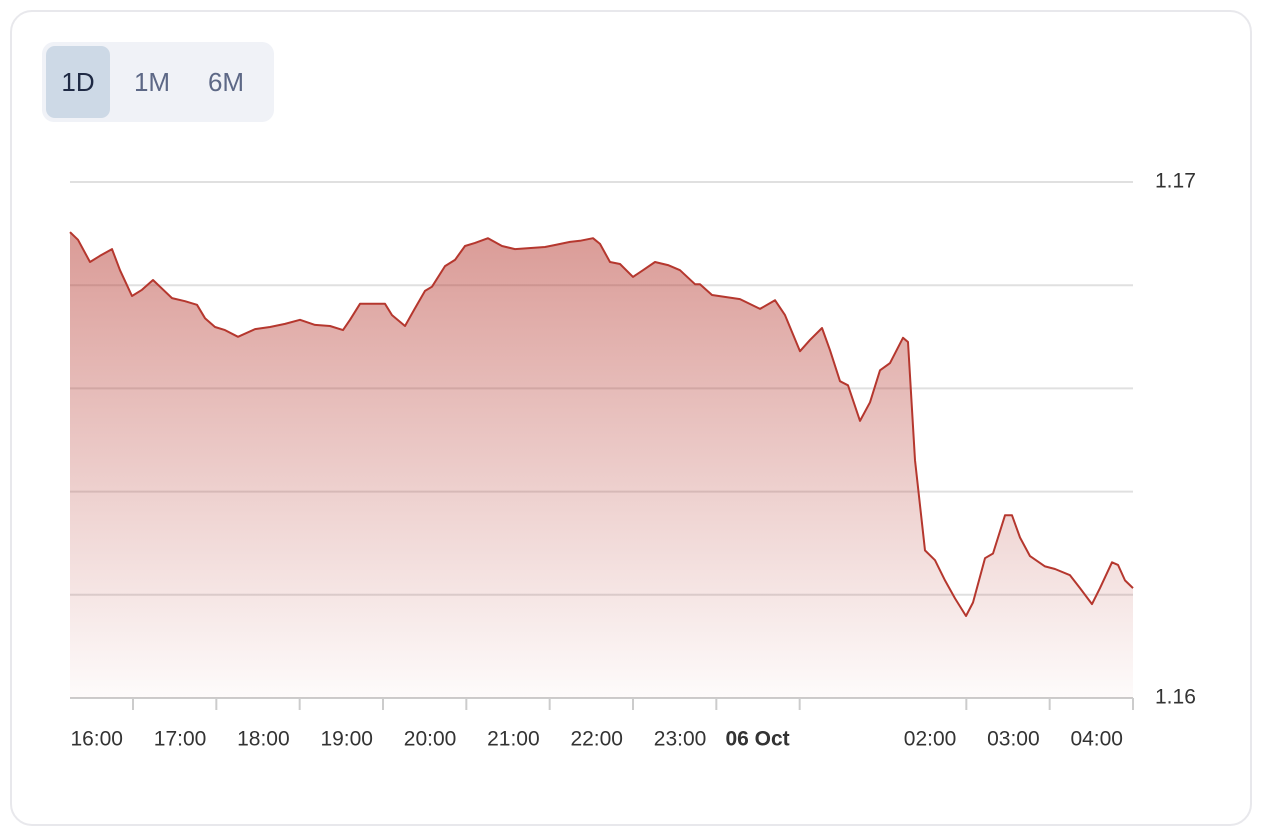  Describe the element at coordinates (1175, 181) in the screenshot. I see `y-tick-label: 1.17` at that location.